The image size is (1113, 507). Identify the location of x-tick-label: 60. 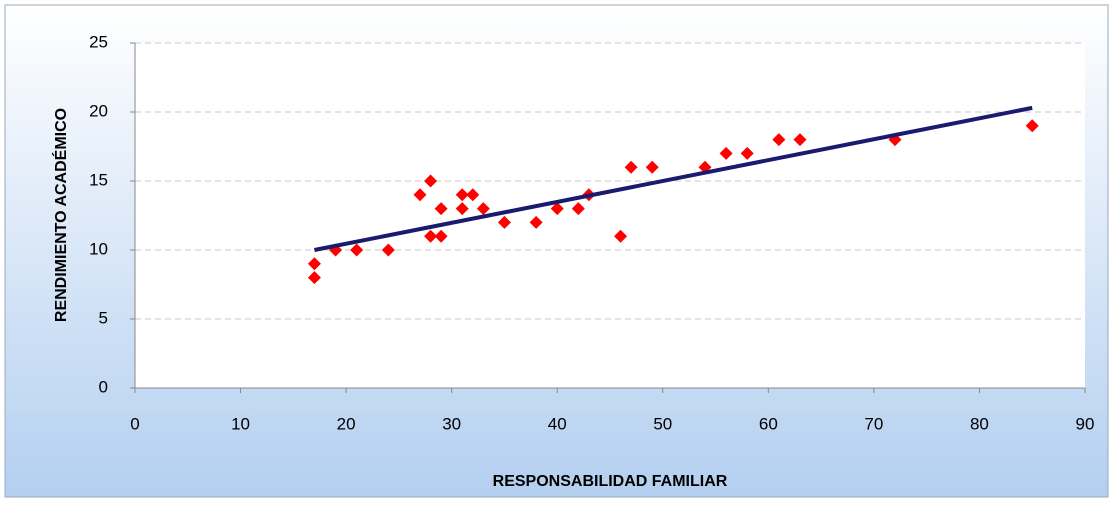
(768, 423).